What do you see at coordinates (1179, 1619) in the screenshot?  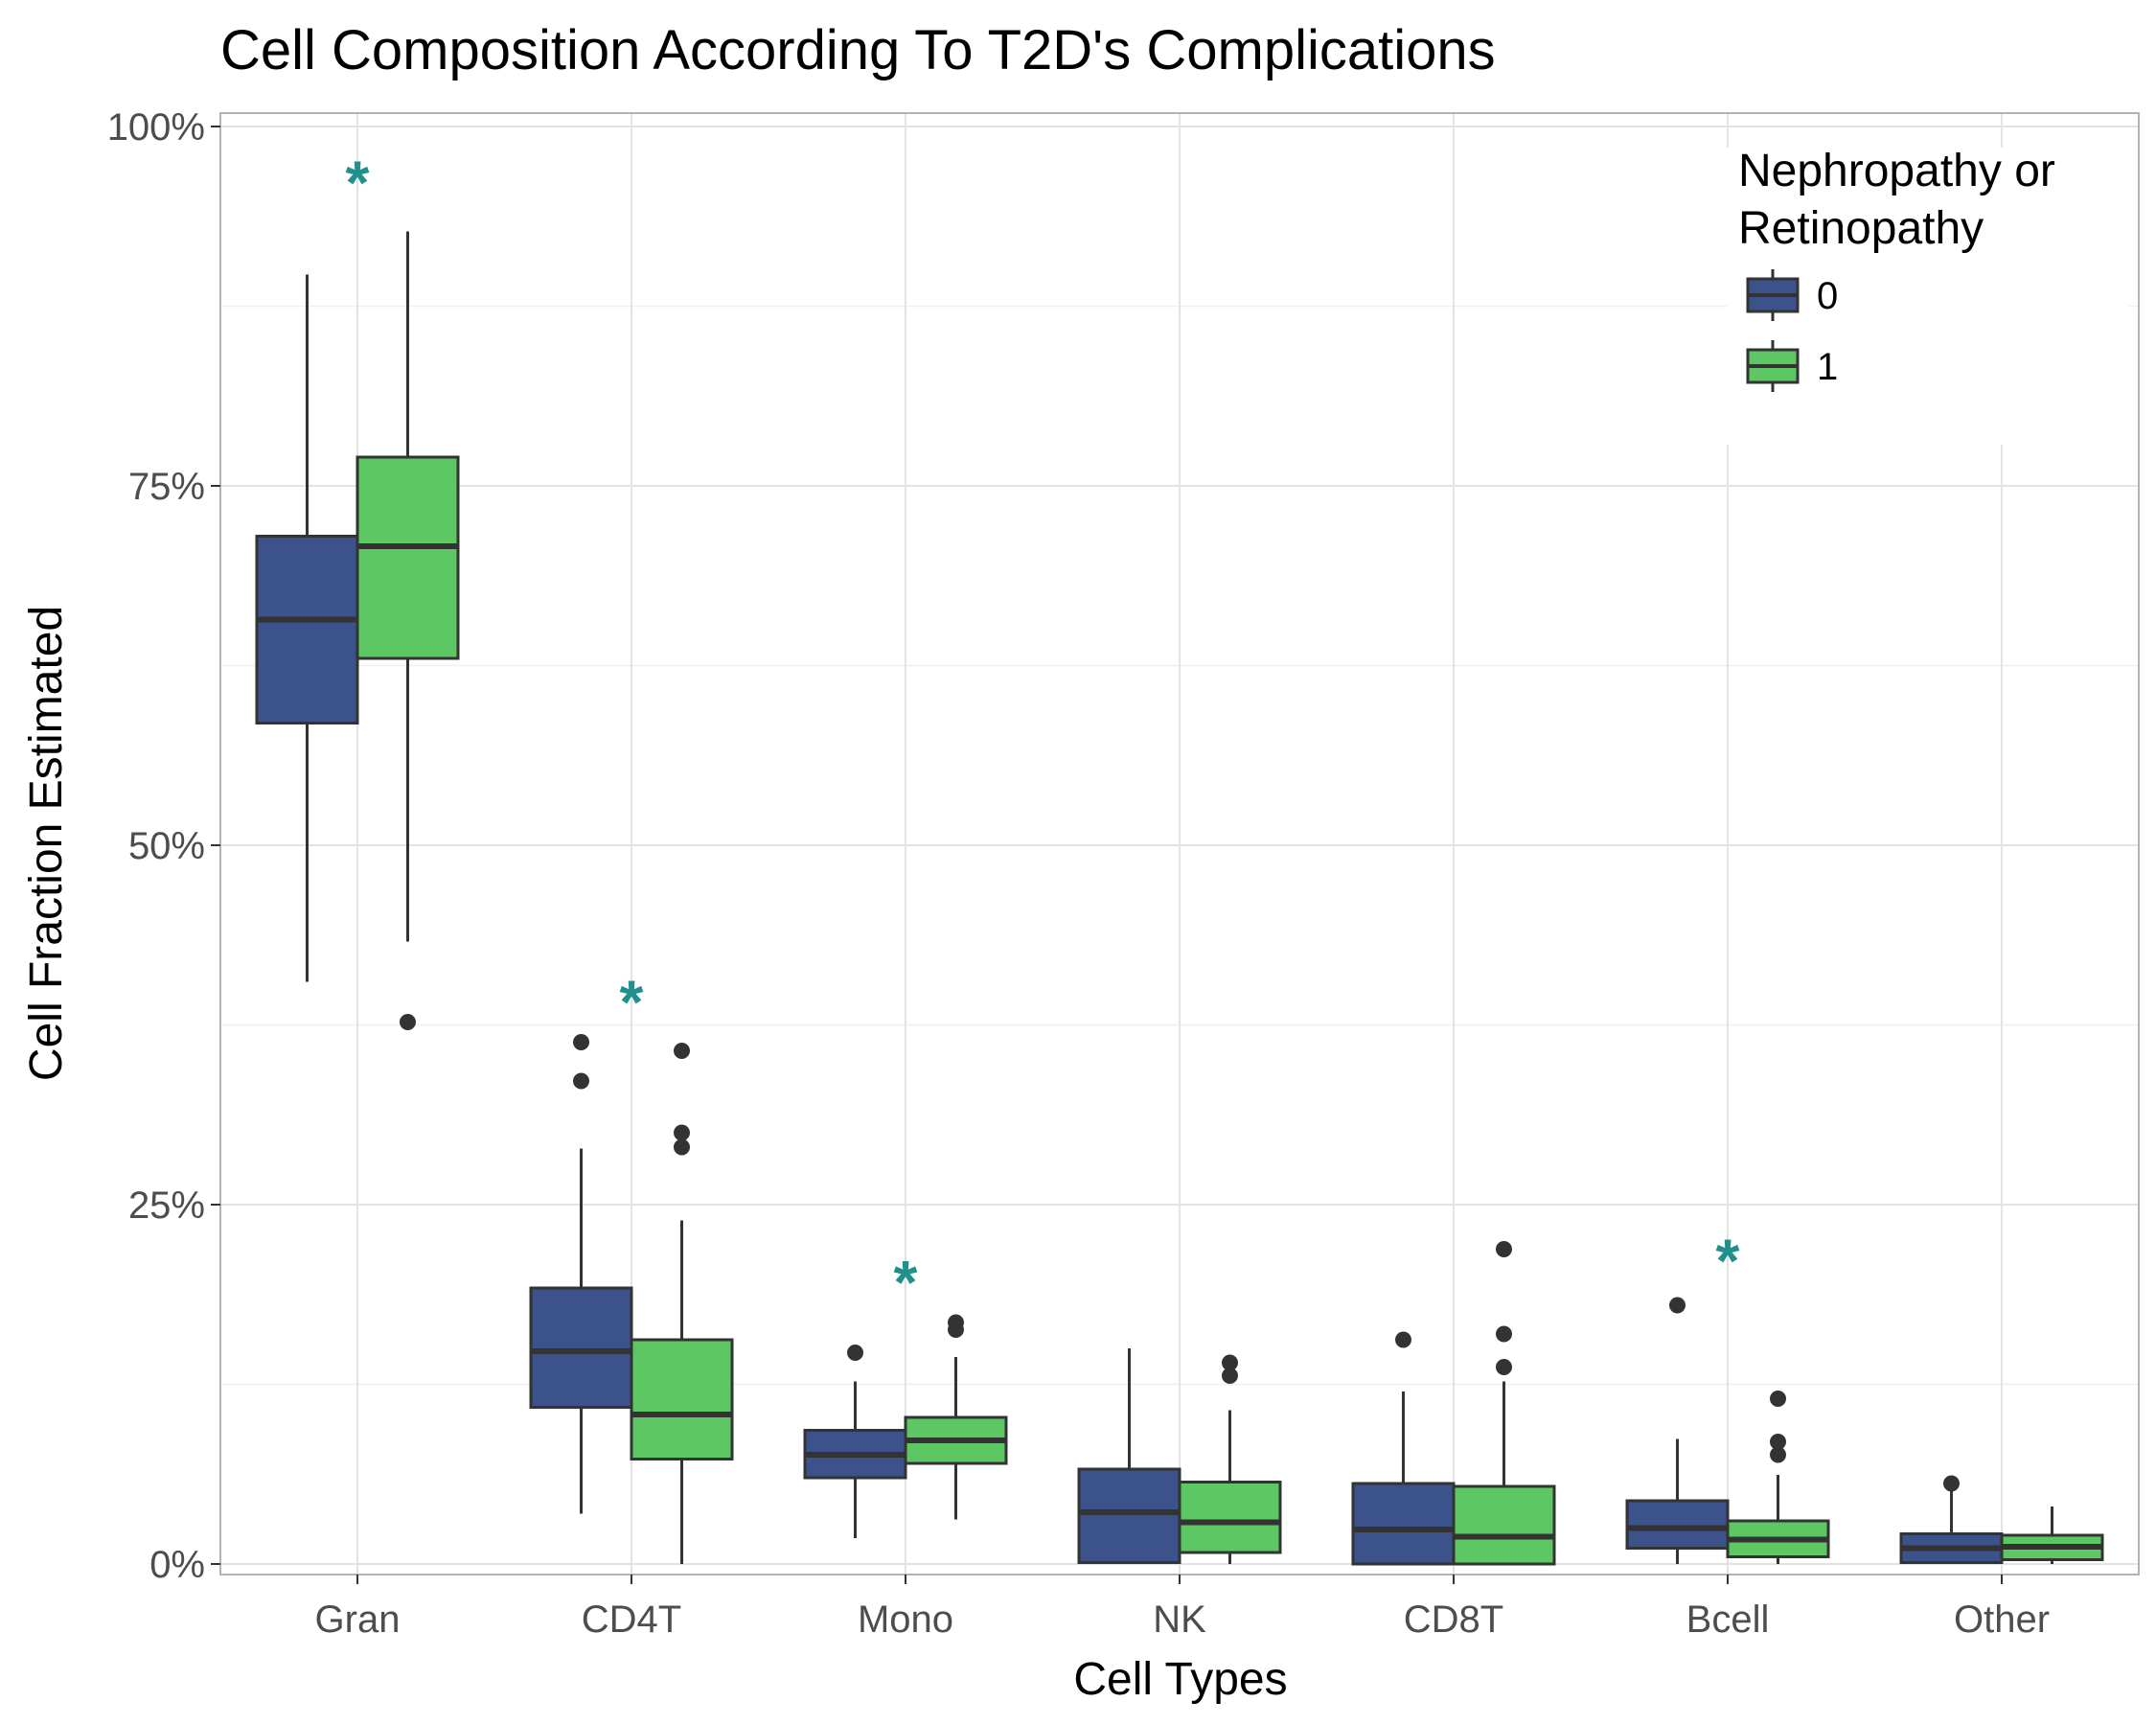 I see `x-tick-label: NK` at bounding box center [1179, 1619].